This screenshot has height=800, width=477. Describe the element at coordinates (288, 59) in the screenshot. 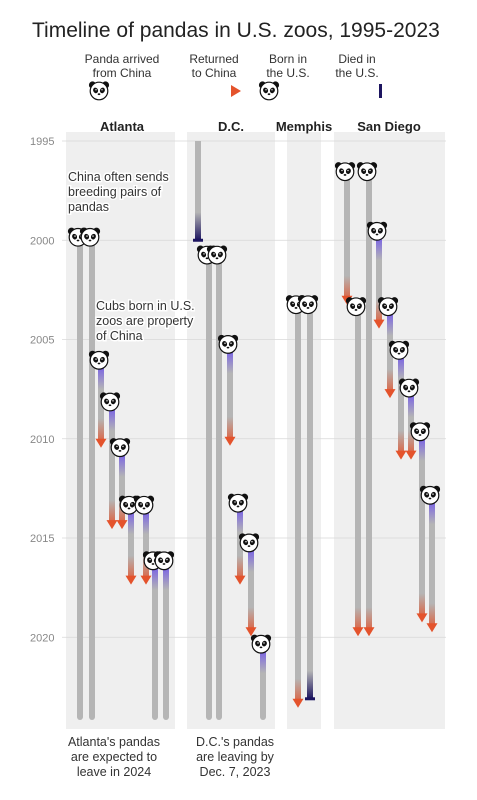

I see `legend-label-born: Born in` at that location.